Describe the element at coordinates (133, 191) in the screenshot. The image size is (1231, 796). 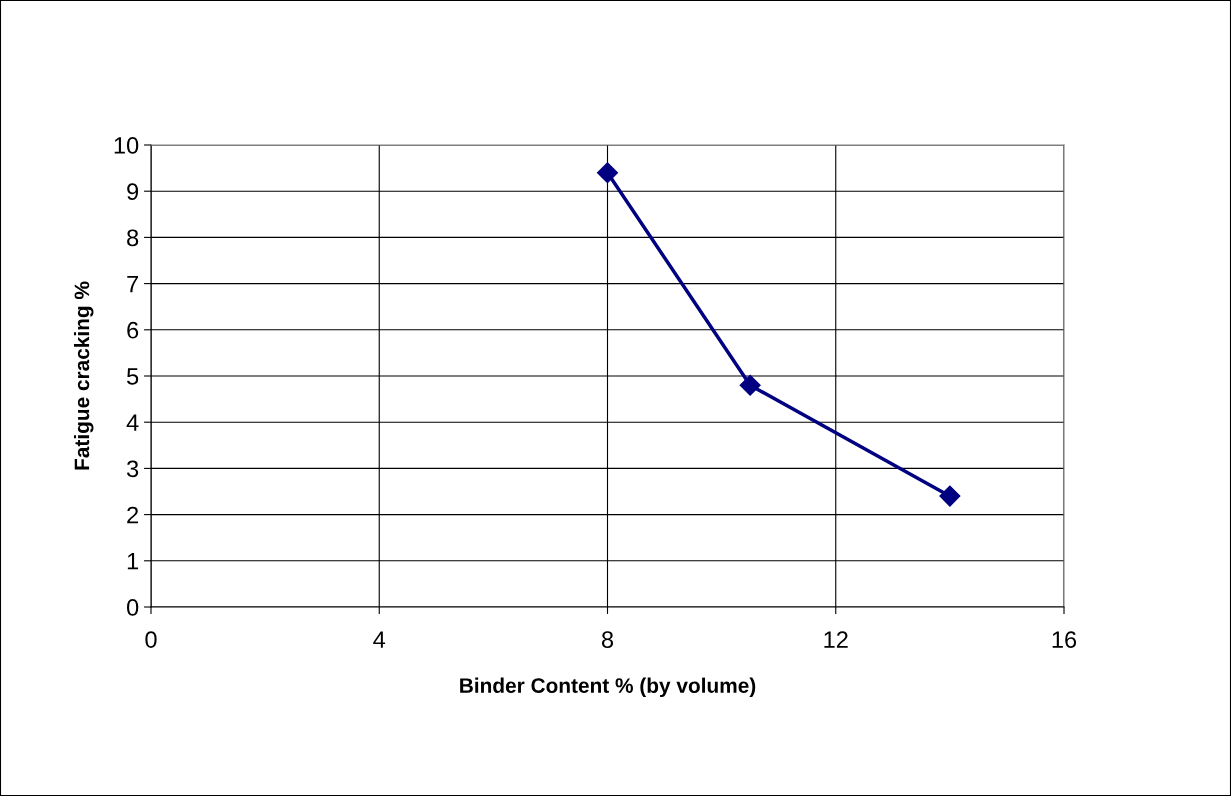
I see `y-tick-label: 9` at that location.